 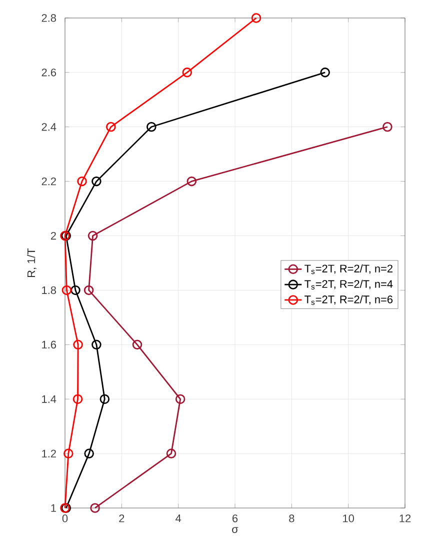 What do you see at coordinates (291, 518) in the screenshot?
I see `x-tick-label: 8` at bounding box center [291, 518].